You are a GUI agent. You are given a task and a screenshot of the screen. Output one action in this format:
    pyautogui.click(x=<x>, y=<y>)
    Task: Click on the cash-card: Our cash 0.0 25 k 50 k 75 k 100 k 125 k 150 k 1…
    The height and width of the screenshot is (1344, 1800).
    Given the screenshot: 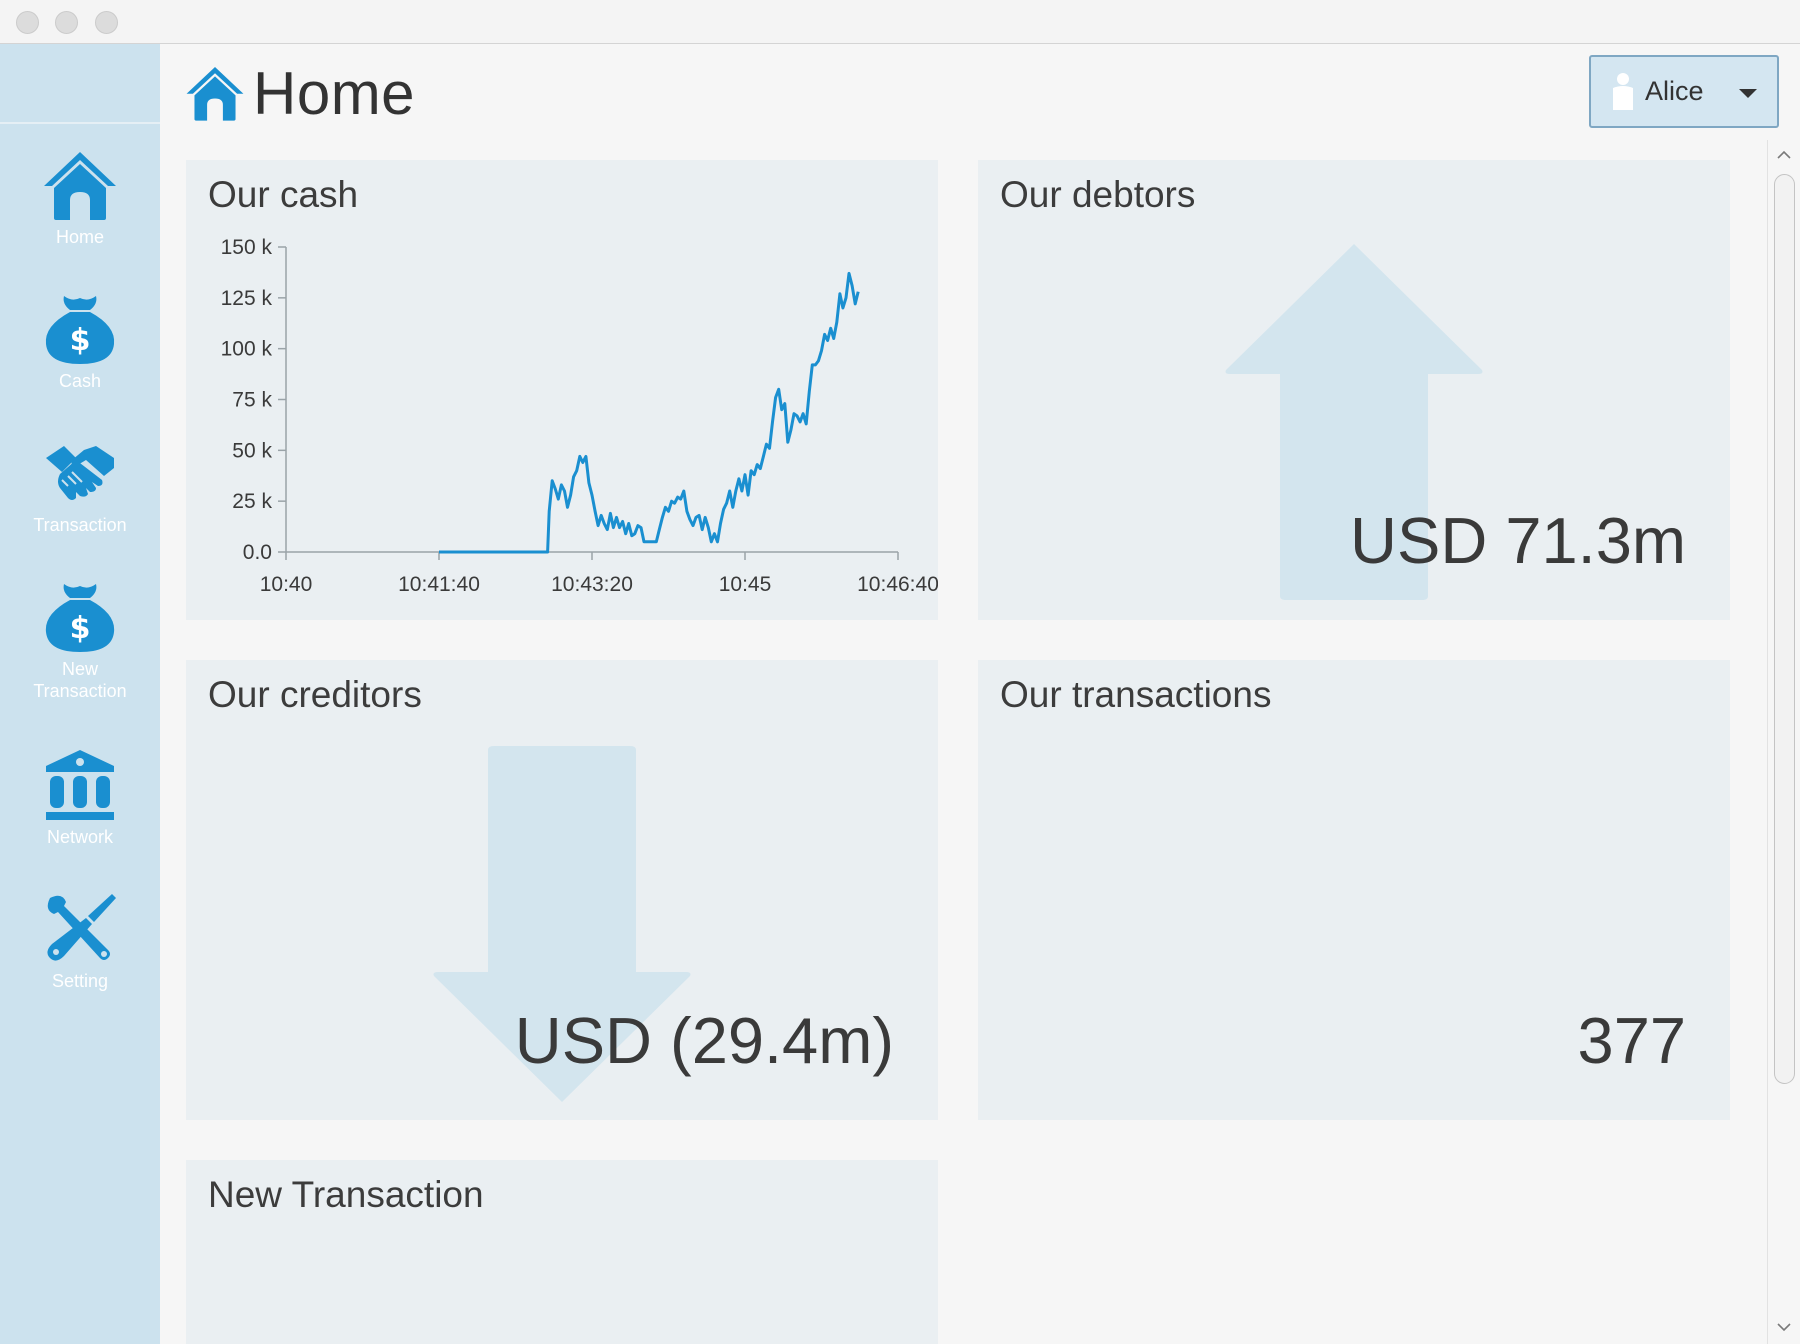 What is the action you would take?
    pyautogui.click(x=562, y=390)
    